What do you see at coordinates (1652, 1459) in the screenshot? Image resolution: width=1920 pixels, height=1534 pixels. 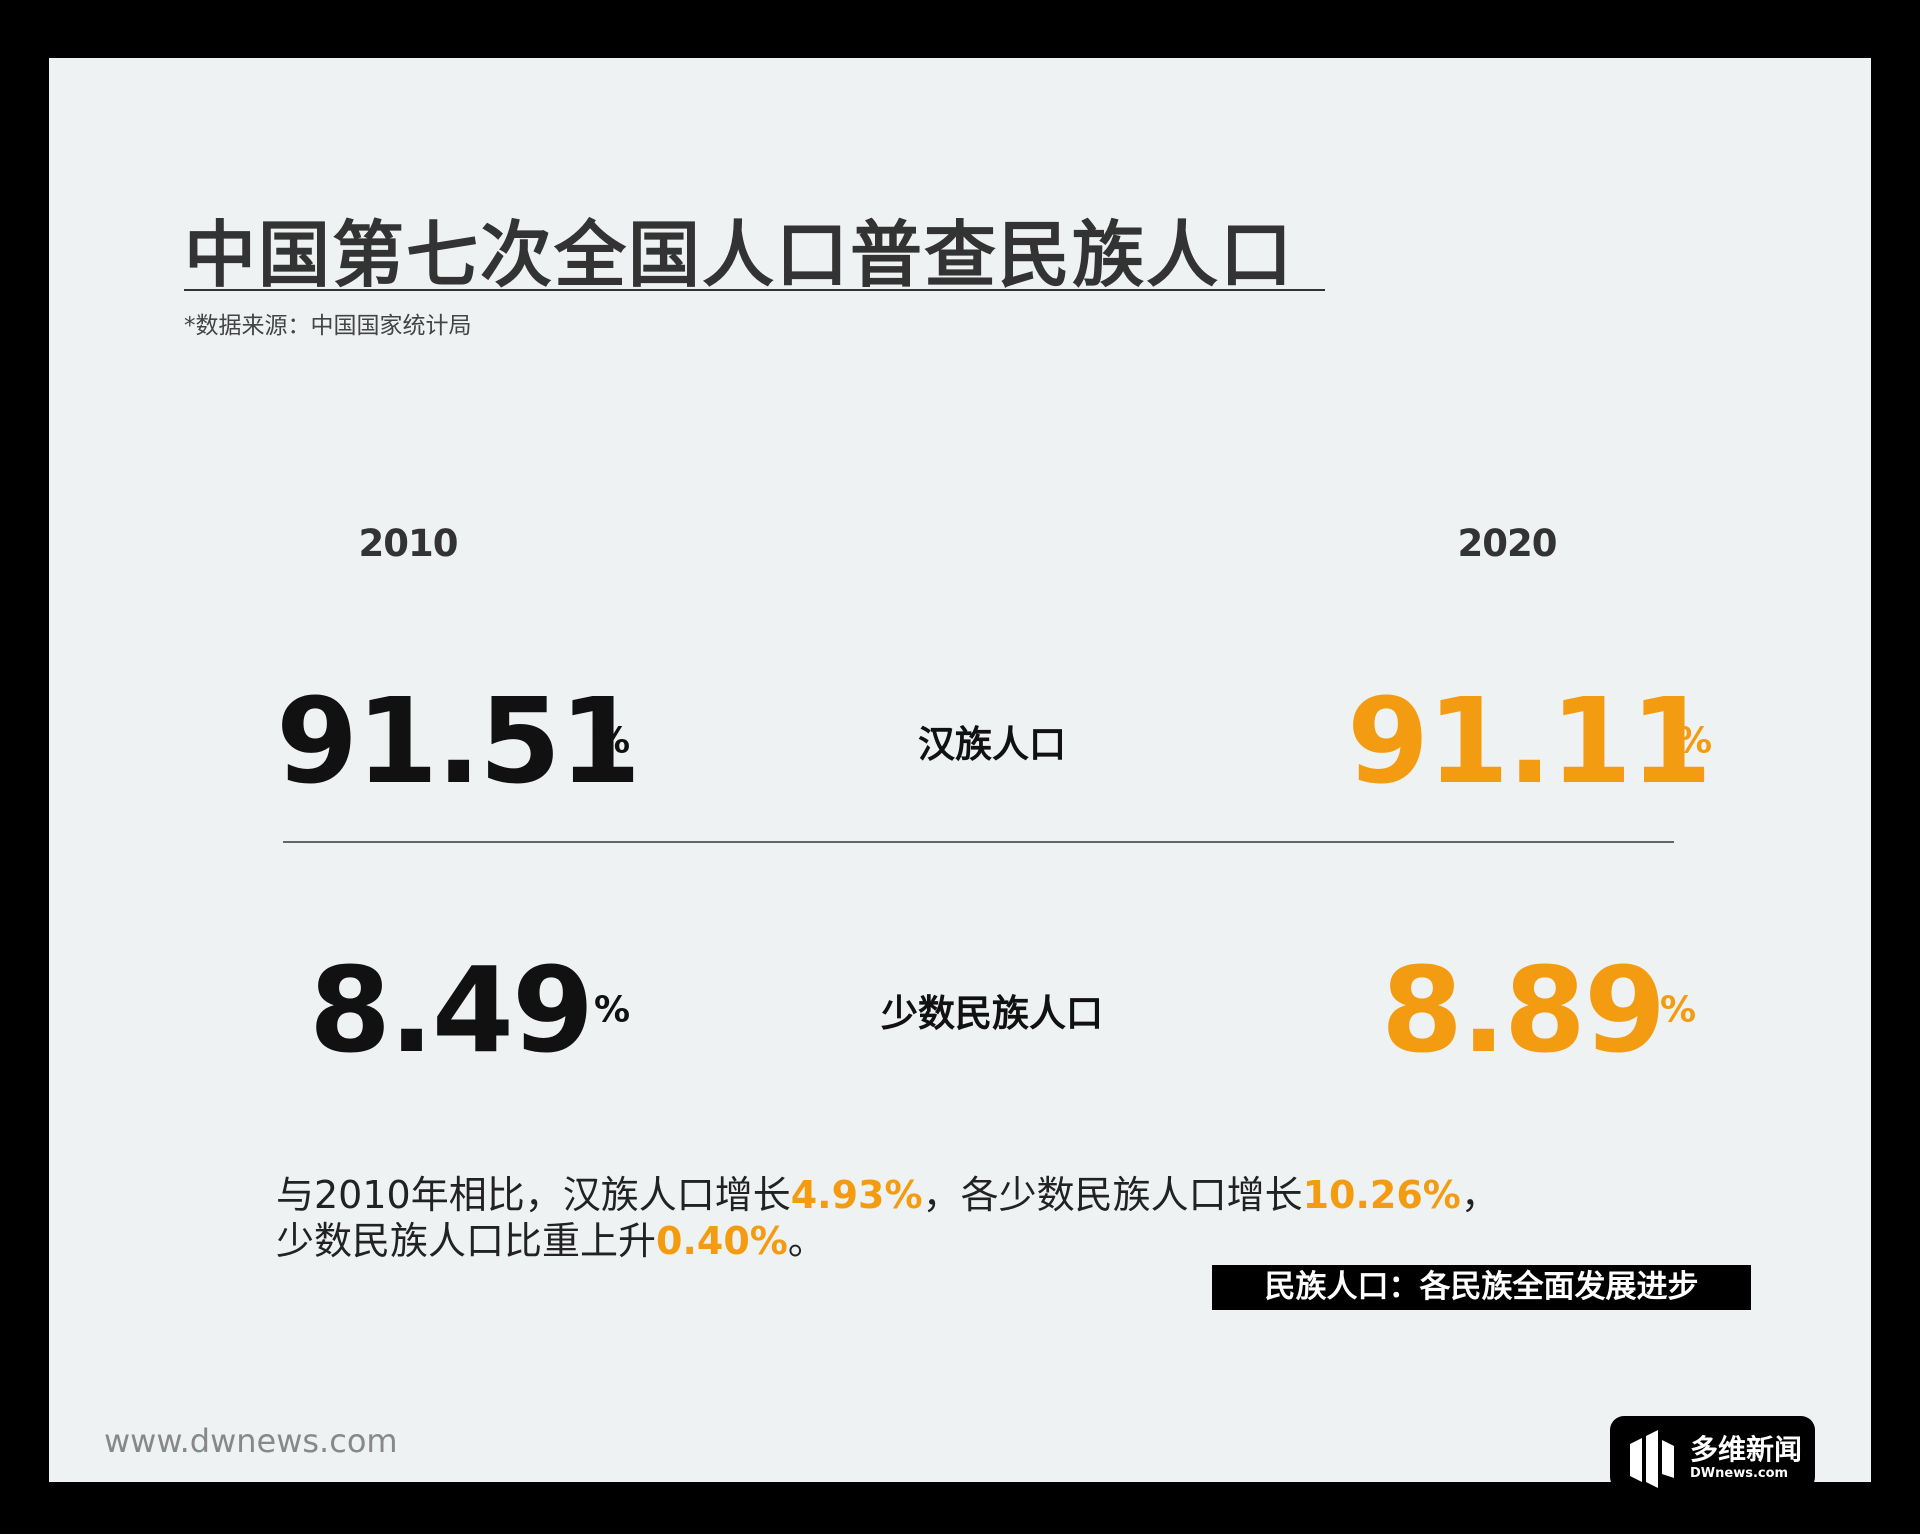 I see `logo-icon` at bounding box center [1652, 1459].